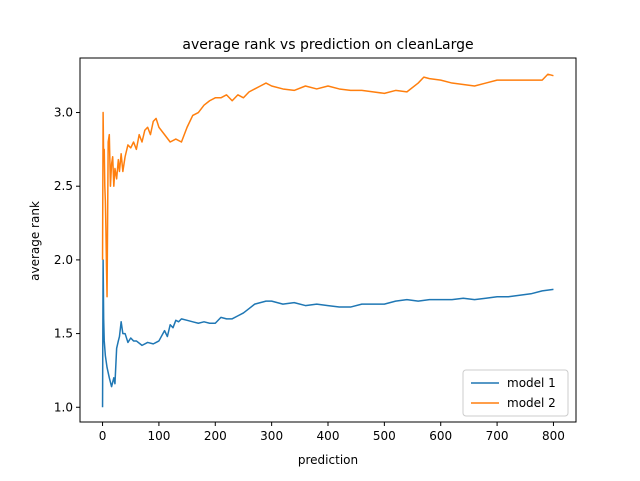 This screenshot has height=481, width=640. What do you see at coordinates (531, 403) in the screenshot?
I see `legend-label-2: model 2` at bounding box center [531, 403].